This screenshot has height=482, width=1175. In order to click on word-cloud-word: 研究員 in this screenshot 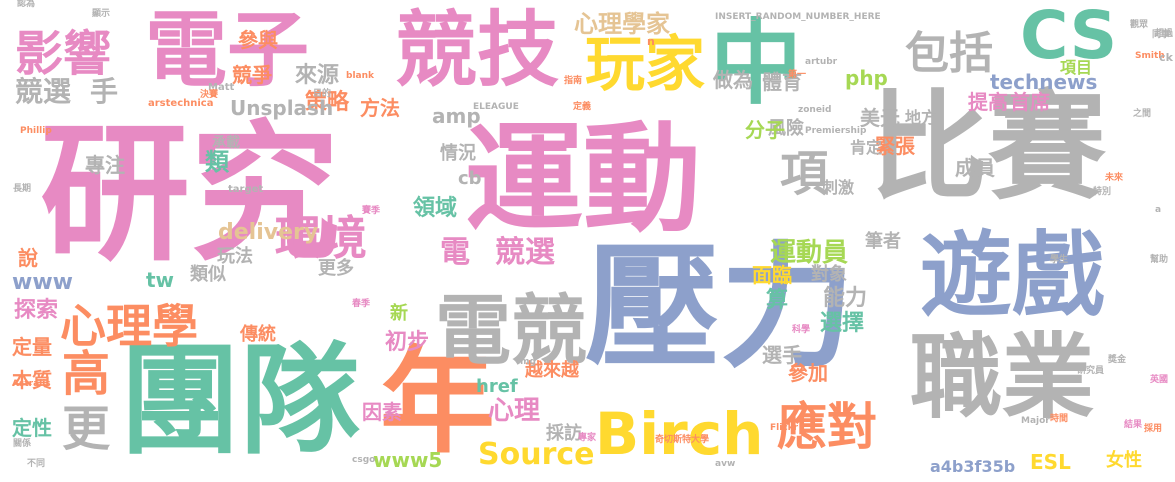, I will do `click(1091, 371)`.